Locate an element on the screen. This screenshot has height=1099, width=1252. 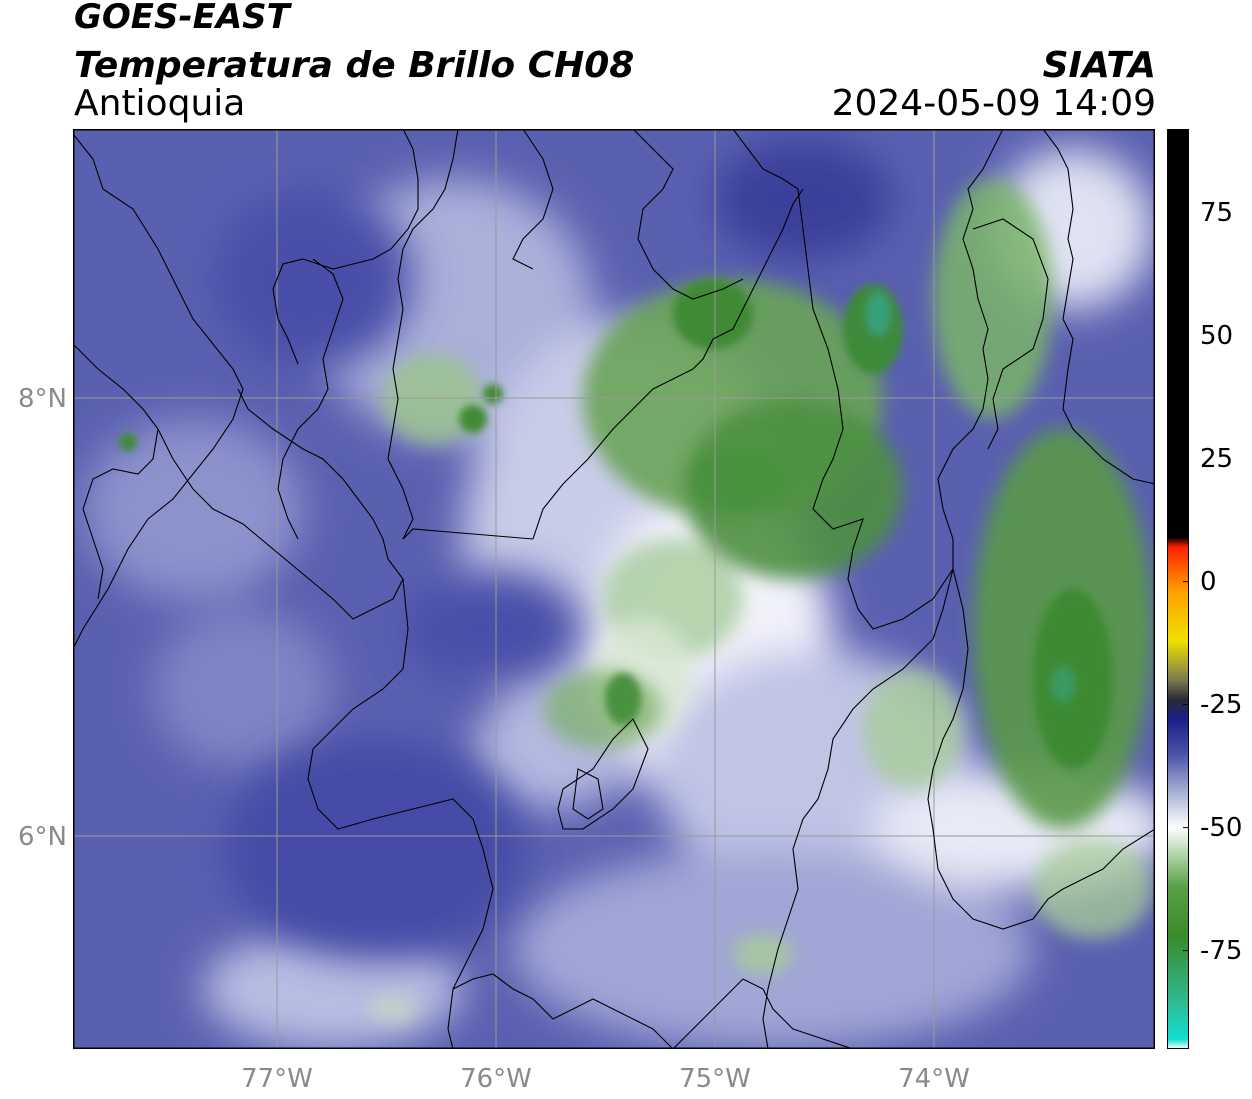
colorbar-tick-label: -50 is located at coordinates (1221, 827).